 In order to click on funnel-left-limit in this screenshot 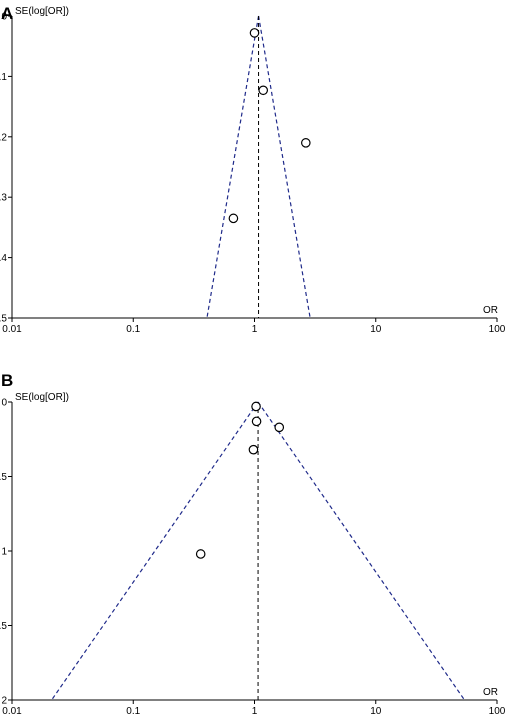, I will do `click(233, 167)`.